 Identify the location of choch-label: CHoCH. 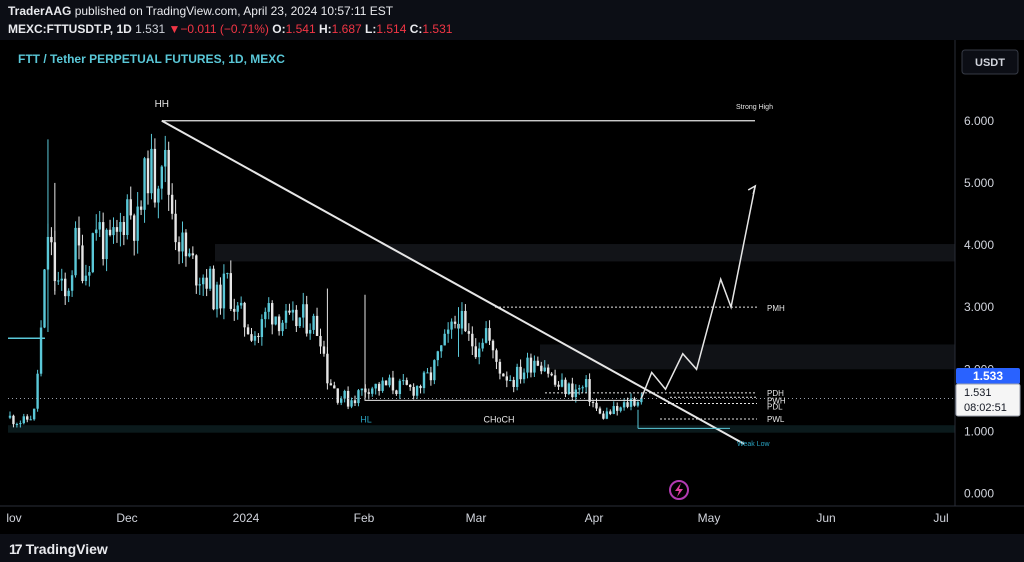
(498, 419).